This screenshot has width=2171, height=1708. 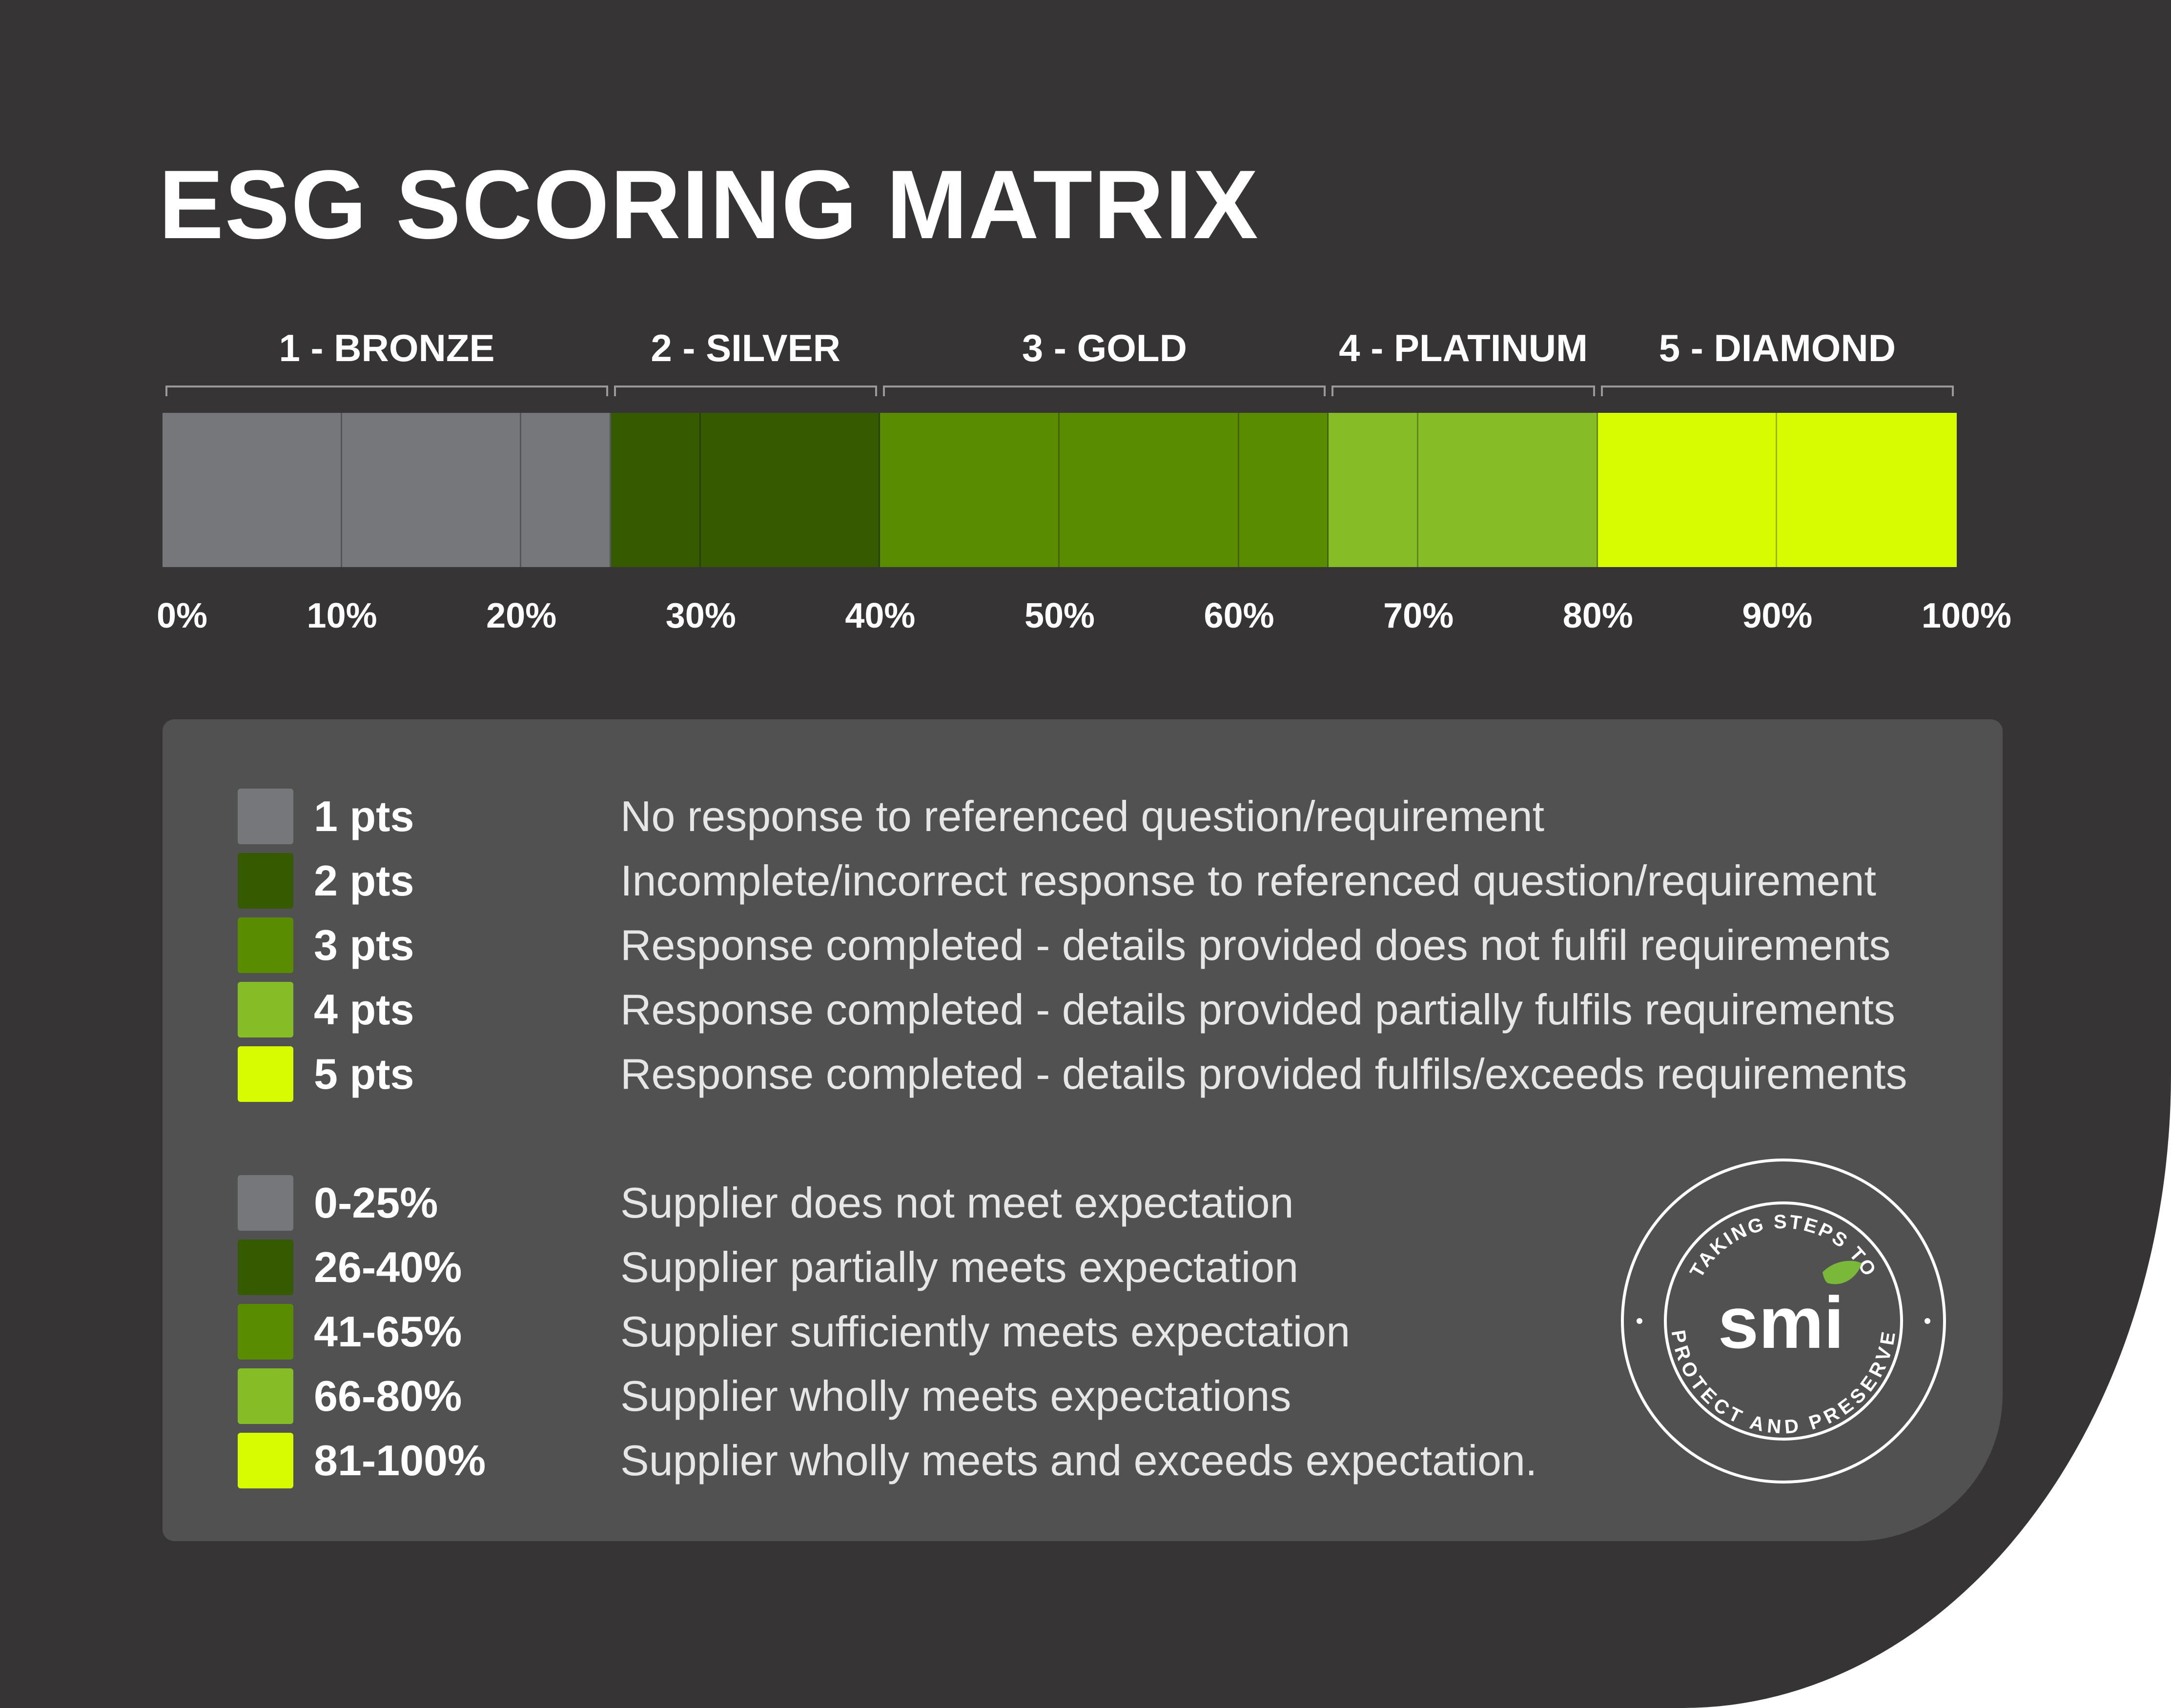 I want to click on legend-key: 41-65%, so click(x=388, y=1331).